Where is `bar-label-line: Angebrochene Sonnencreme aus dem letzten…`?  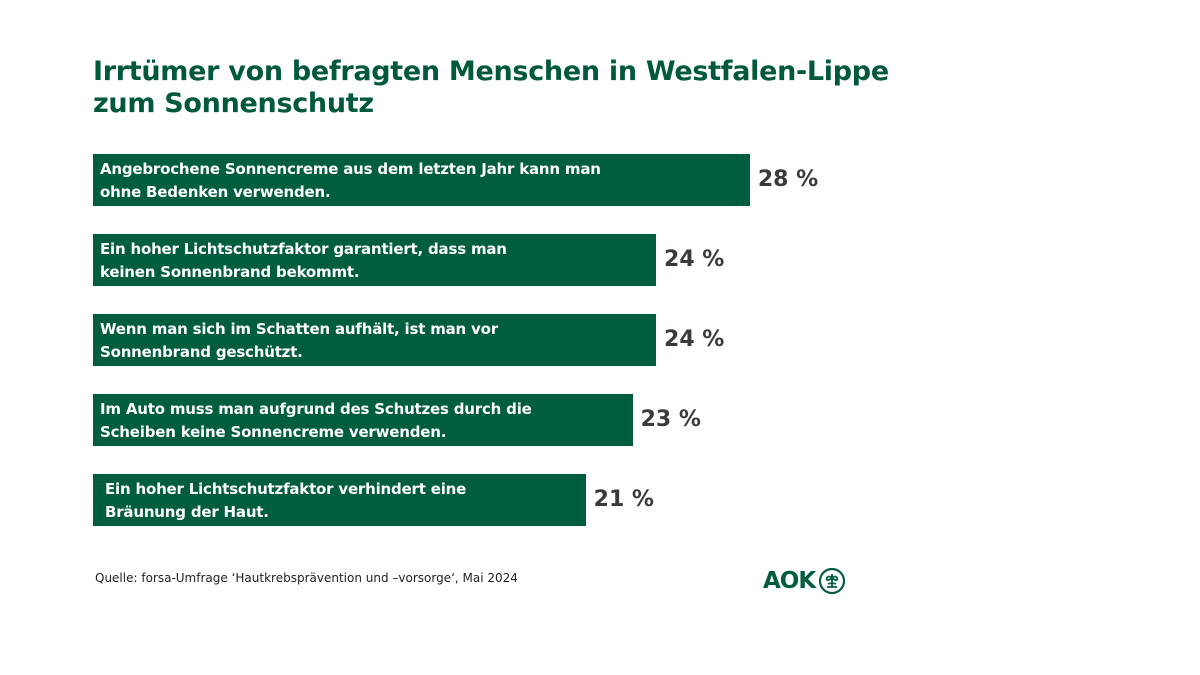
bar-label-line: Angebrochene Sonnencreme aus dem letzten… is located at coordinates (350, 169).